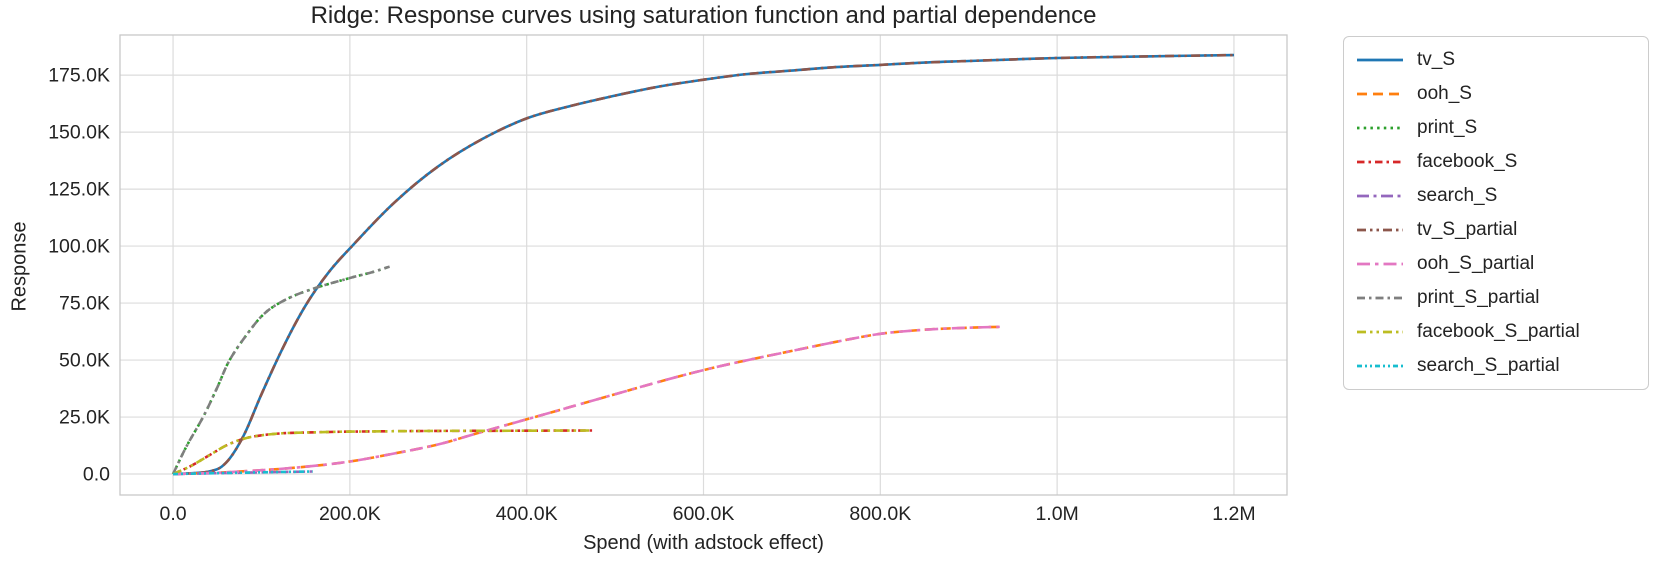 This screenshot has height=579, width=1654. I want to click on series-line-search_S_partial, so click(243, 473).